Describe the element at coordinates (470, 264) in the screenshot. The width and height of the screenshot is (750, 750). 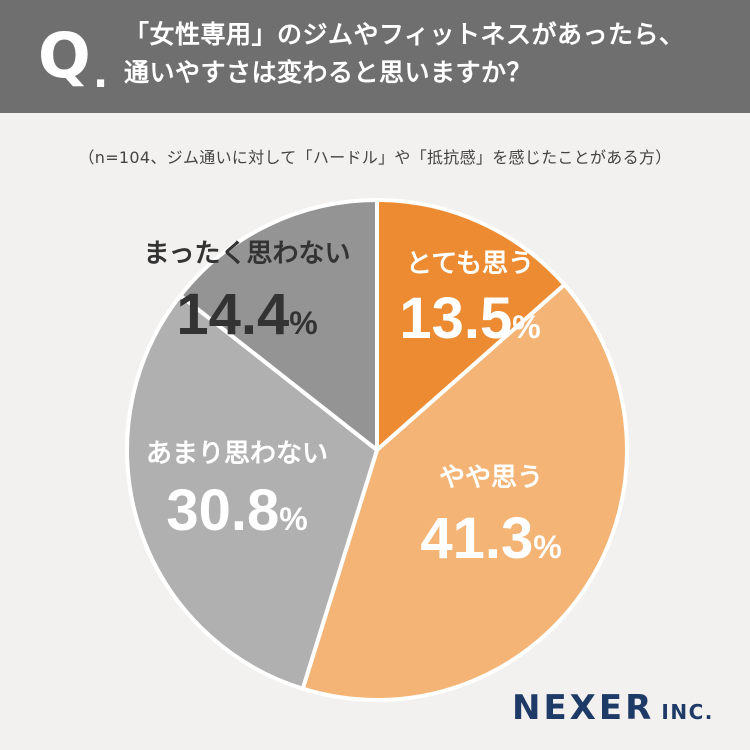
I see `slice-label-1: とても思う` at that location.